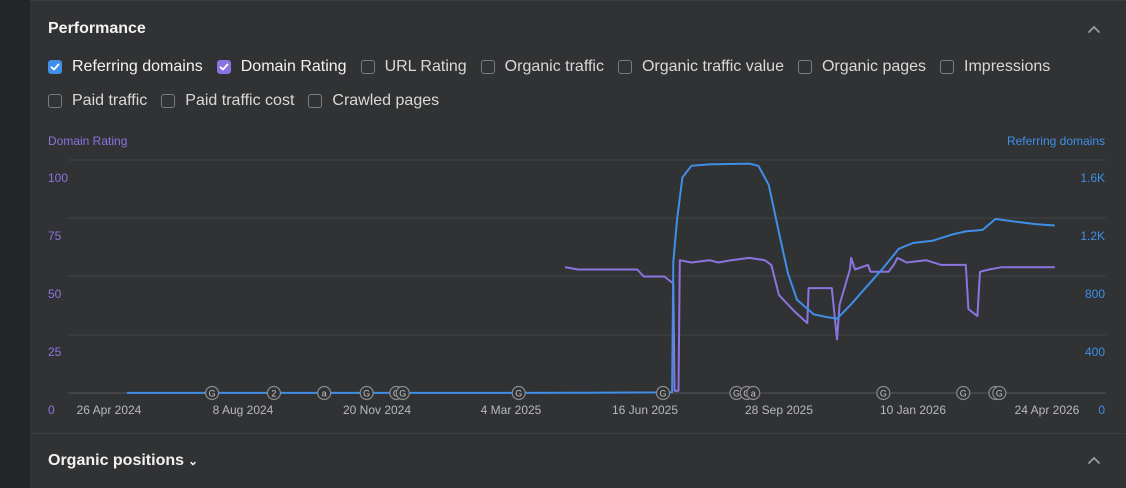 The image size is (1126, 488). Describe the element at coordinates (97, 28) in the screenshot. I see `section-title: Performance` at that location.